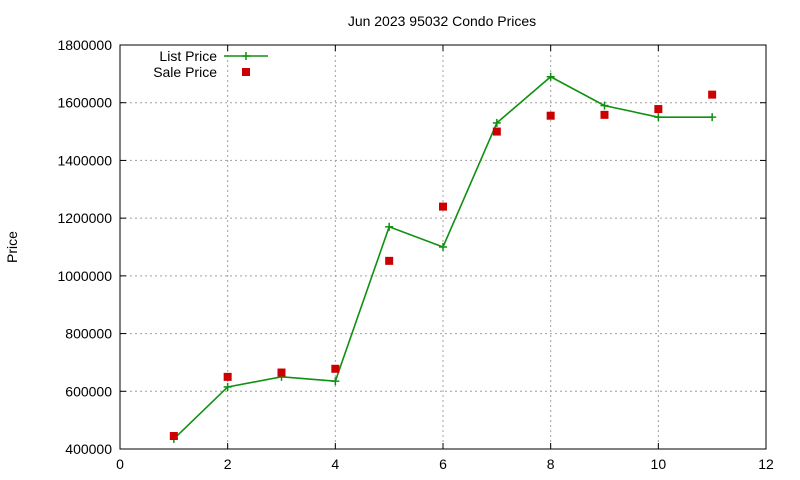  Describe the element at coordinates (335, 464) in the screenshot. I see `x-tick-label: 4` at that location.